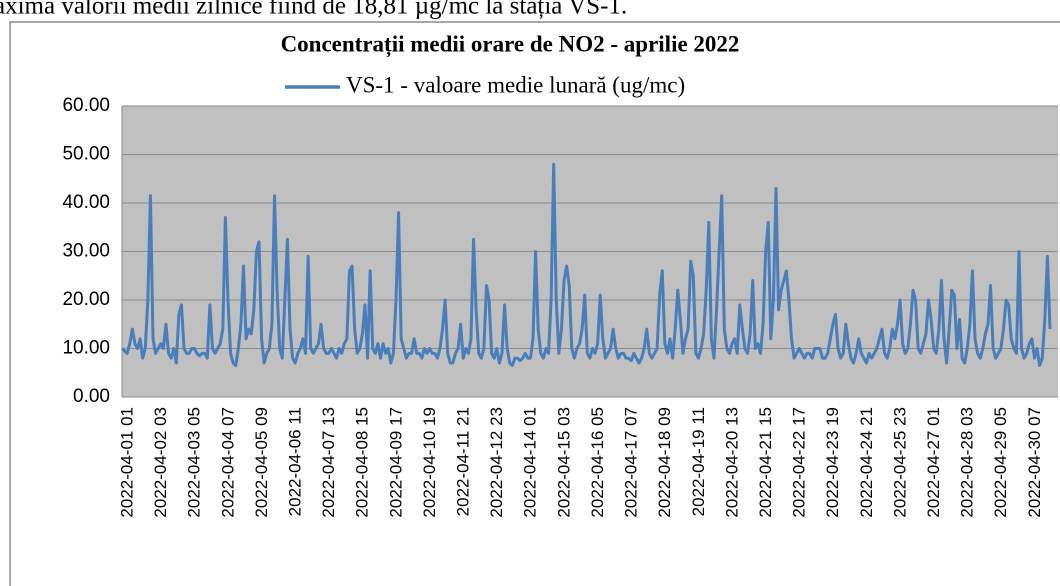  I want to click on x-tick-label: 2022-04-16 05, so click(597, 462).